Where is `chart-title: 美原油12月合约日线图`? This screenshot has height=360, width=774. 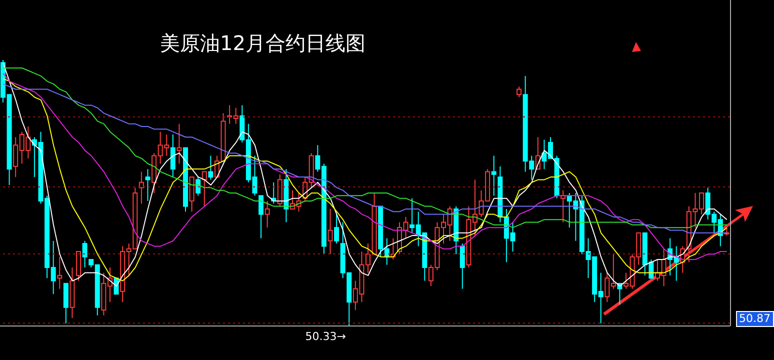 chart-title: 美原油12月合约日线图 is located at coordinates (263, 43).